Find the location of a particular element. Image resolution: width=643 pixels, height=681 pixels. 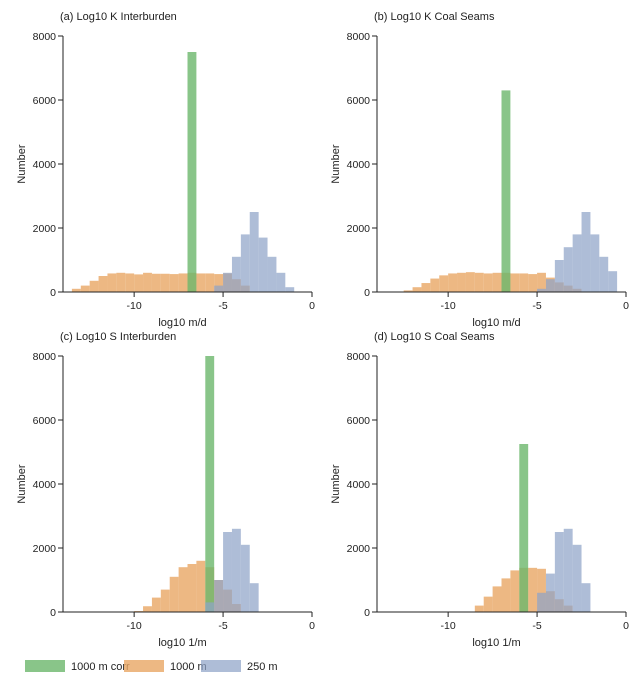

legend-label: 250 m is located at coordinates (262, 667).